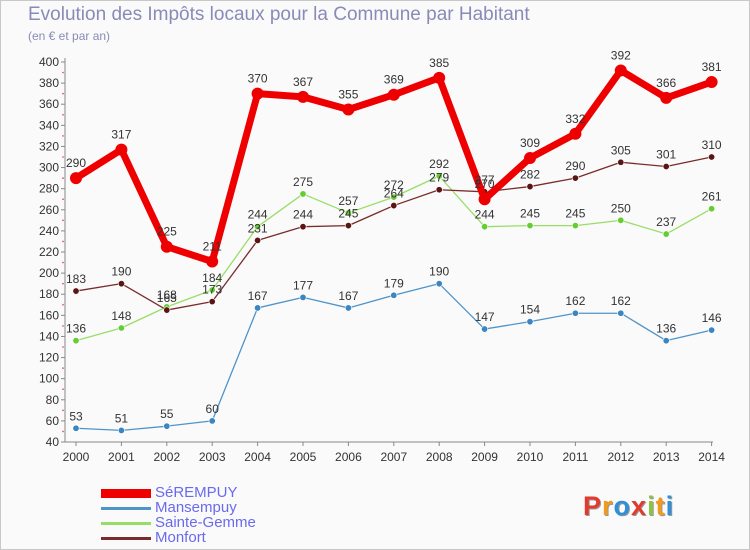 The height and width of the screenshot is (550, 750). What do you see at coordinates (639, 506) in the screenshot?
I see `logo-letter: x` at bounding box center [639, 506].